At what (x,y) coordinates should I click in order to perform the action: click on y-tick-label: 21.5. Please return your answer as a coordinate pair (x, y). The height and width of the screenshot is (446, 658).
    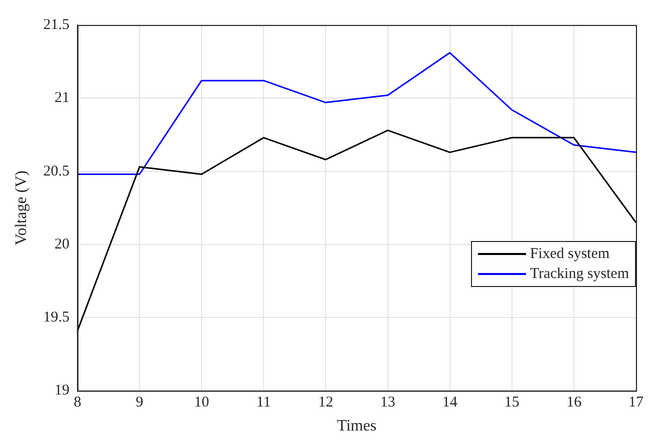
    Looking at the image, I should click on (56, 24).